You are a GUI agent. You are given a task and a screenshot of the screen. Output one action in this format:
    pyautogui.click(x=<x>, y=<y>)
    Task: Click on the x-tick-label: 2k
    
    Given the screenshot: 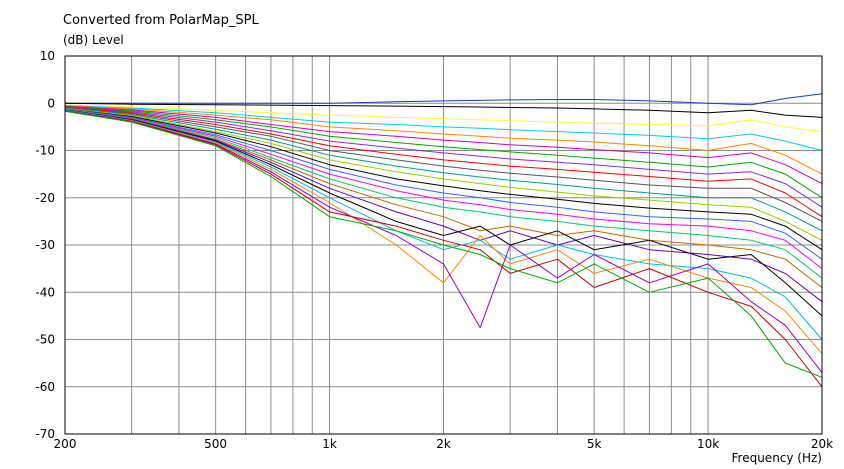 What is the action you would take?
    pyautogui.click(x=443, y=444)
    